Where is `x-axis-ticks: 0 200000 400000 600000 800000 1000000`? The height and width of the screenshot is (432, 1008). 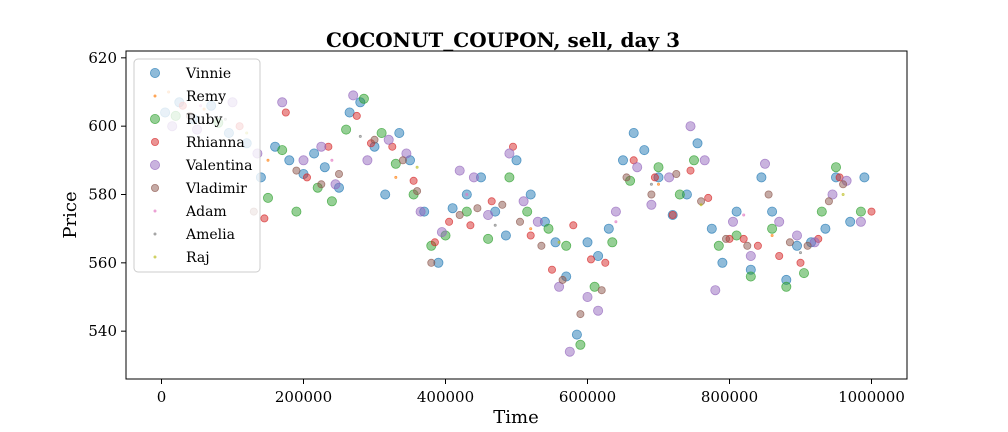 x-axis-ticks: 0 200000 400000 600000 800000 1000000 is located at coordinates (531, 392).